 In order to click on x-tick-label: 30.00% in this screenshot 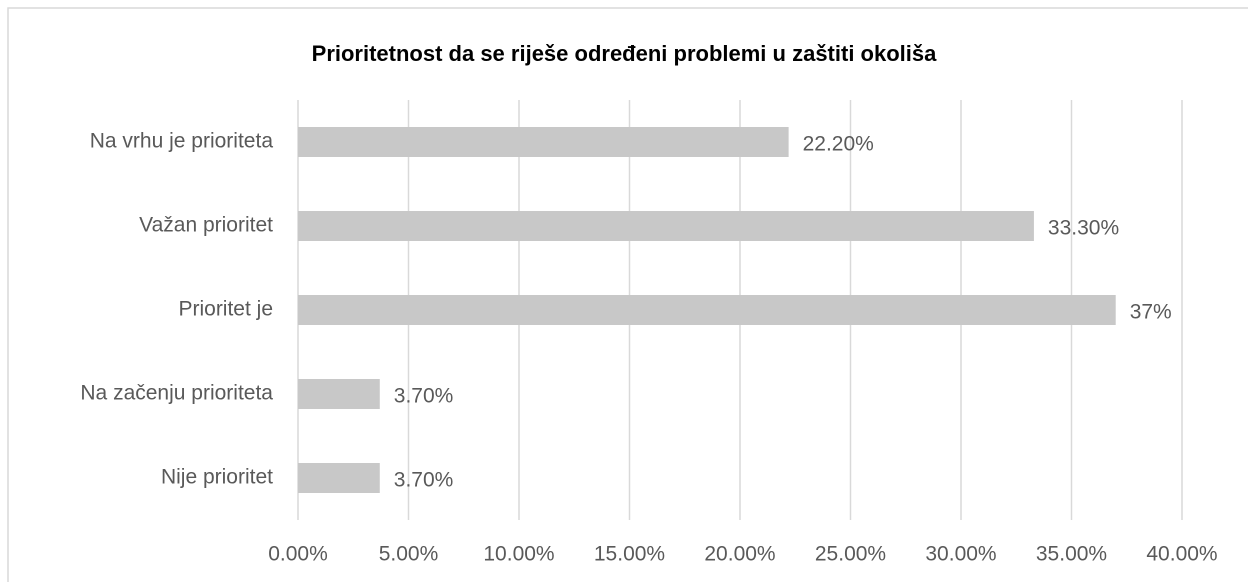, I will do `click(960, 554)`.